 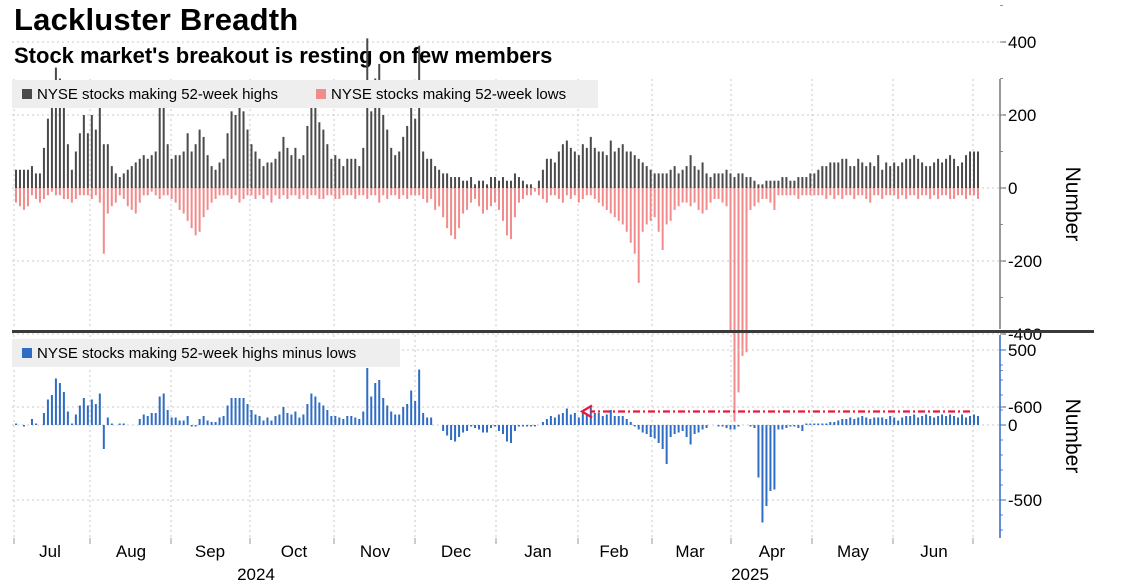 What do you see at coordinates (853, 551) in the screenshot?
I see `x-month-label: May` at bounding box center [853, 551].